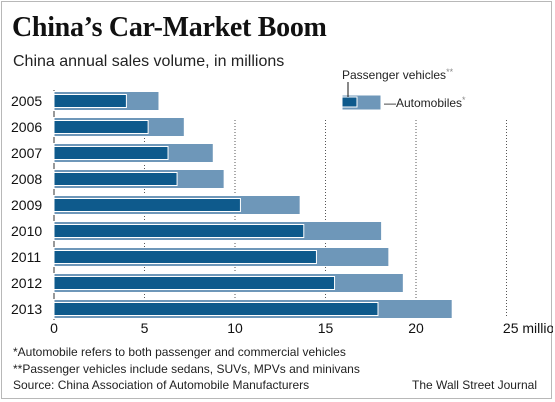 Image resolution: width=555 pixels, height=402 pixels. What do you see at coordinates (26, 283) in the screenshot?
I see `category-label-2012: 2012` at bounding box center [26, 283].